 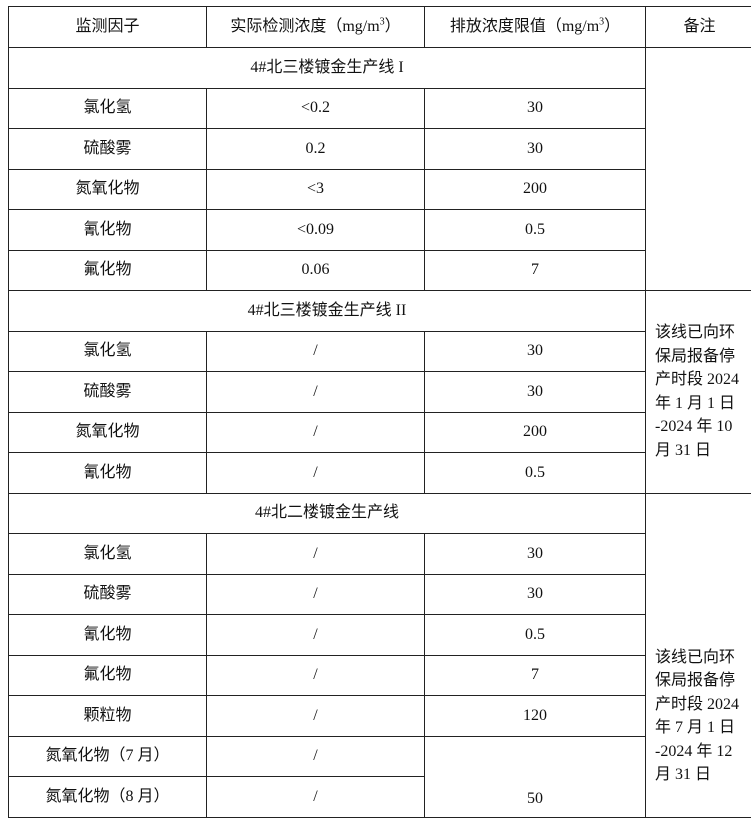 I want to click on factor-cell: 颗粒物, so click(x=108, y=716).